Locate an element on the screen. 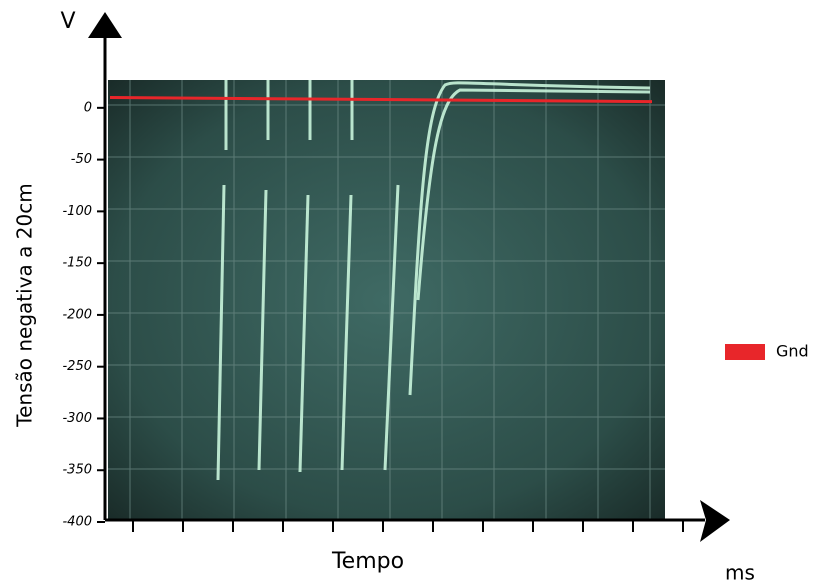 The width and height of the screenshot is (822, 586). y-tick-label: -100 is located at coordinates (77, 211).